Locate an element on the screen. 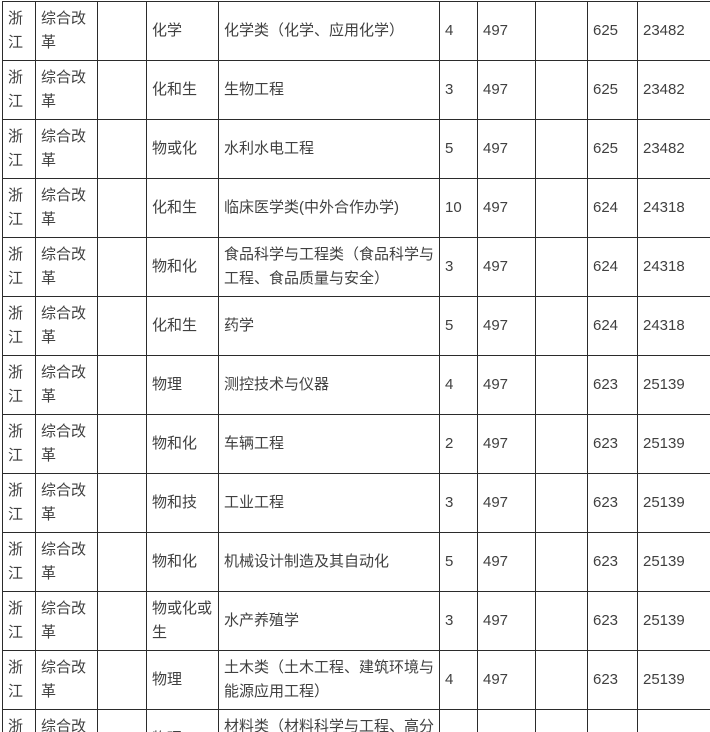 The width and height of the screenshot is (710, 732). table-row: 浙江 综合改革 物或化或生 水产养殖学 3 497 623 25139 is located at coordinates (356, 621).